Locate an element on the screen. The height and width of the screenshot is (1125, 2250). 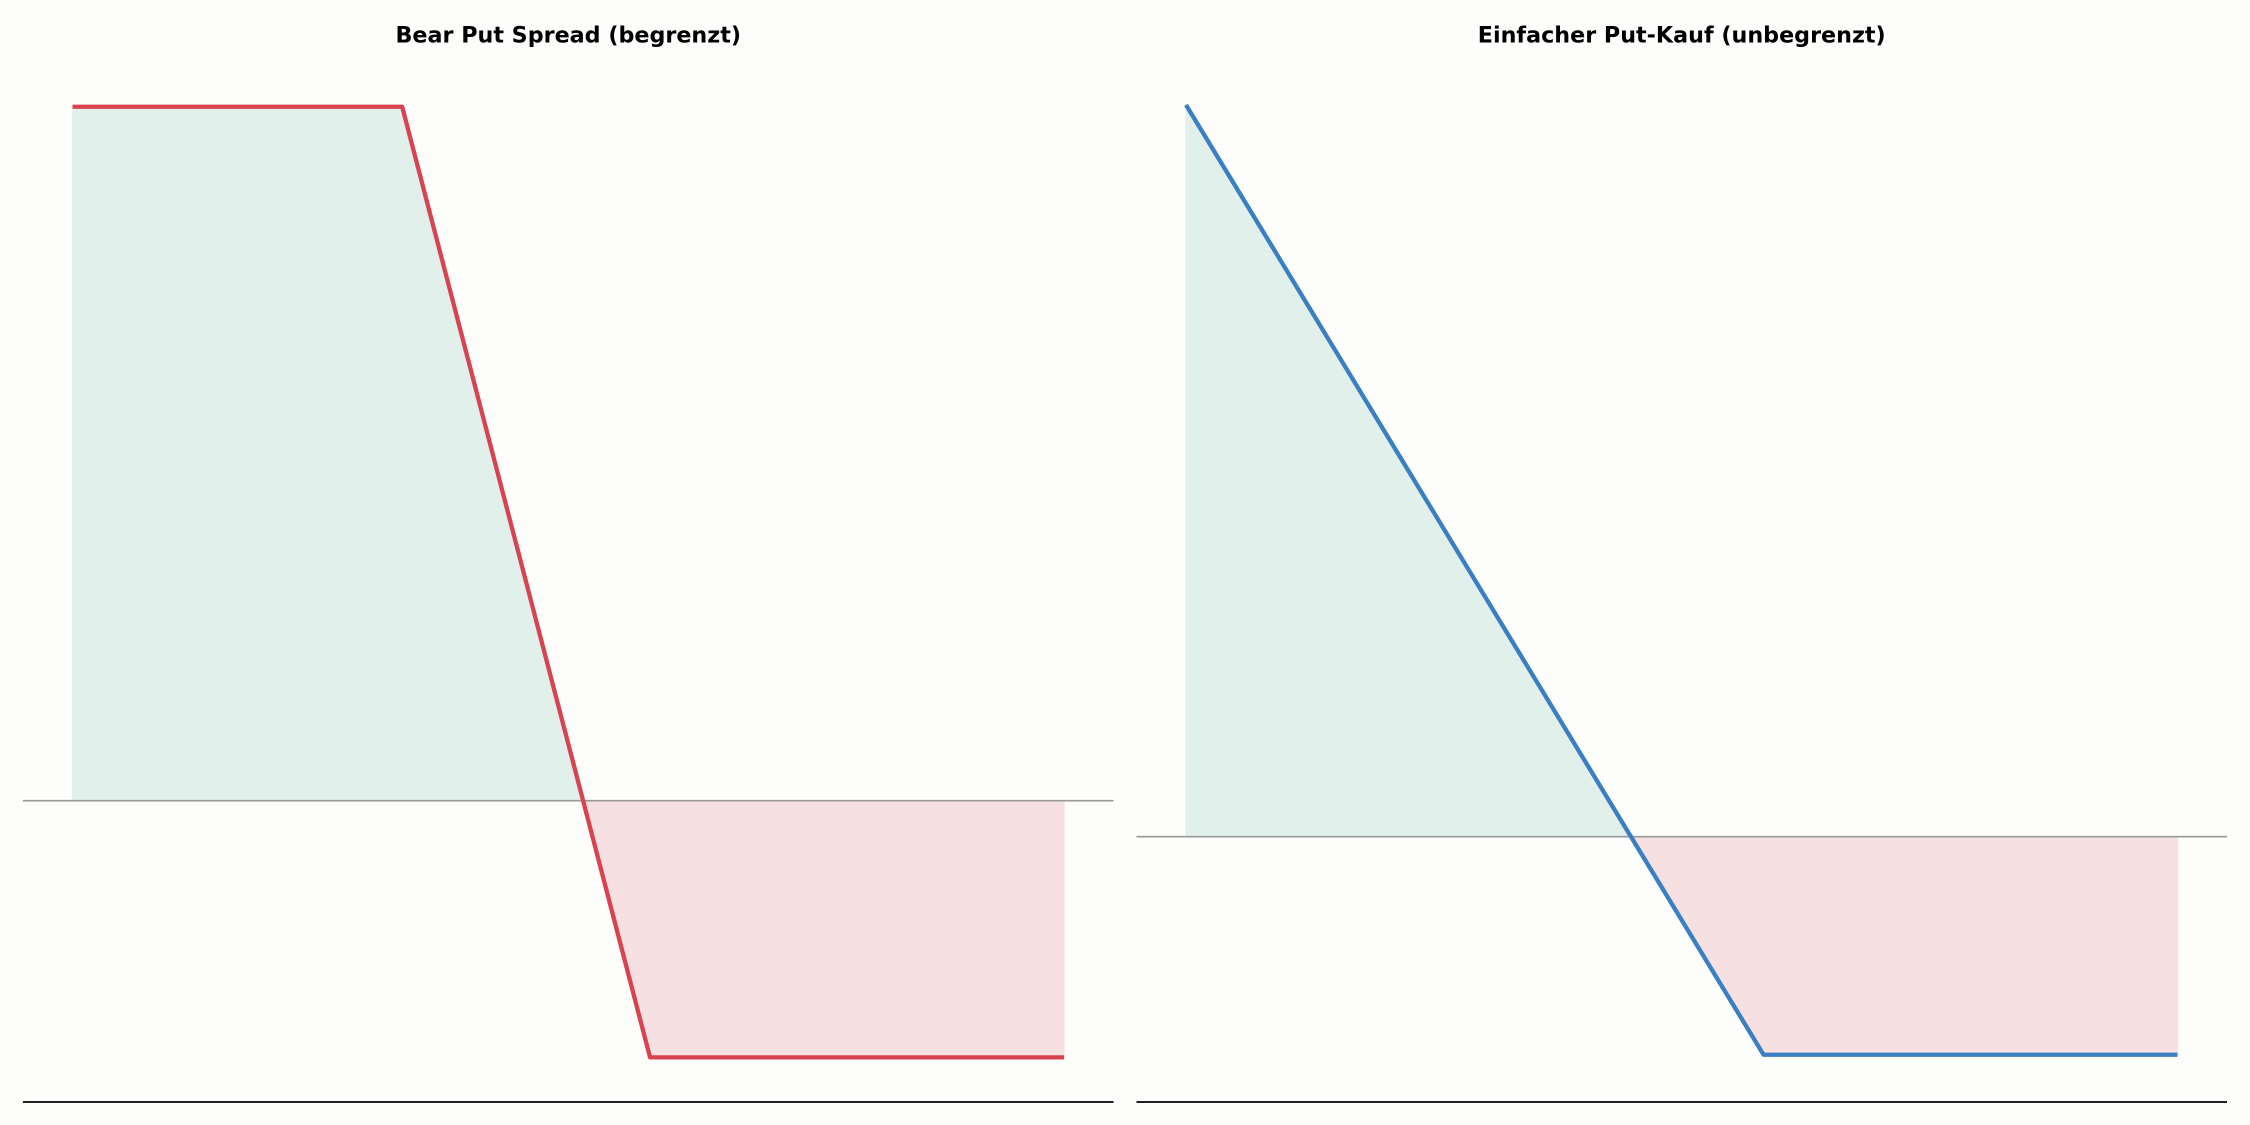
chart-title: Bear Put Spread (begrenzt) is located at coordinates (568, 35).